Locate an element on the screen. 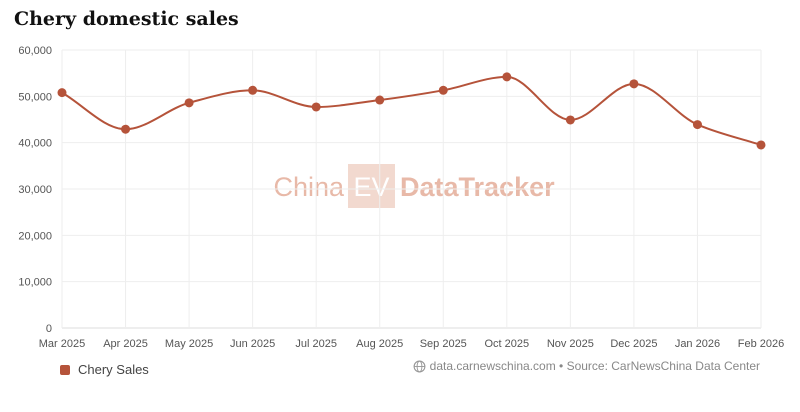  watermark-badge is located at coordinates (371, 186).